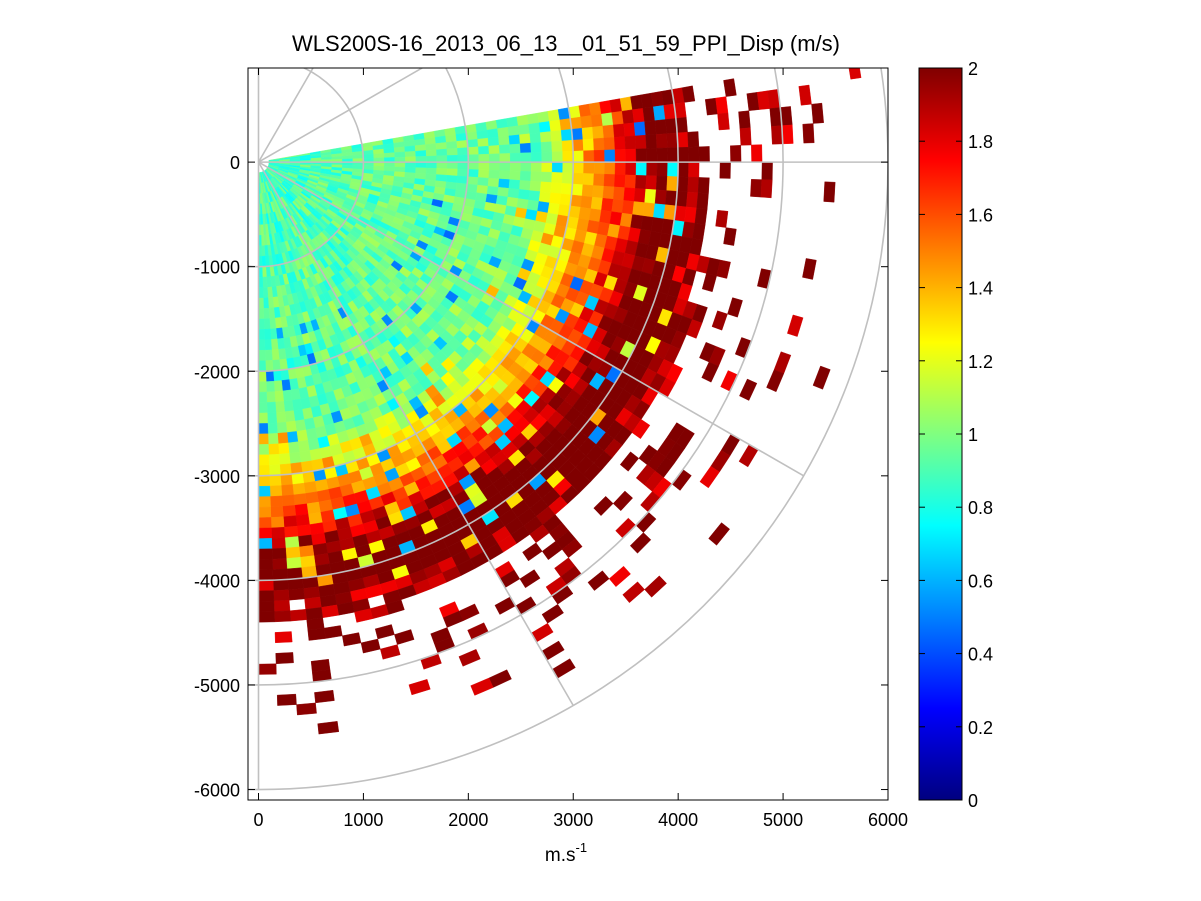  Describe the element at coordinates (888, 820) in the screenshot. I see `x-tick-label: 6000` at that location.